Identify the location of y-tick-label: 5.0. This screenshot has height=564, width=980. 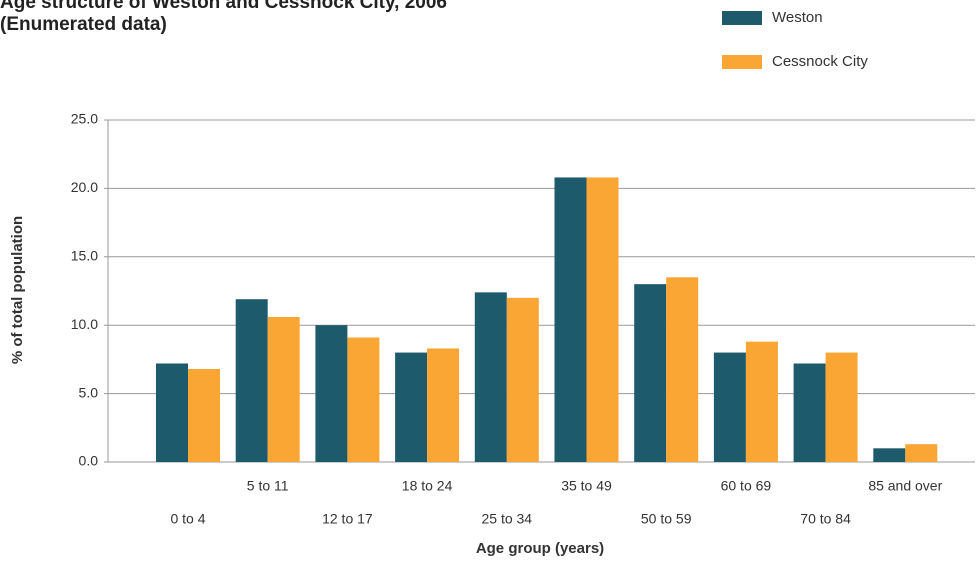
(89, 392).